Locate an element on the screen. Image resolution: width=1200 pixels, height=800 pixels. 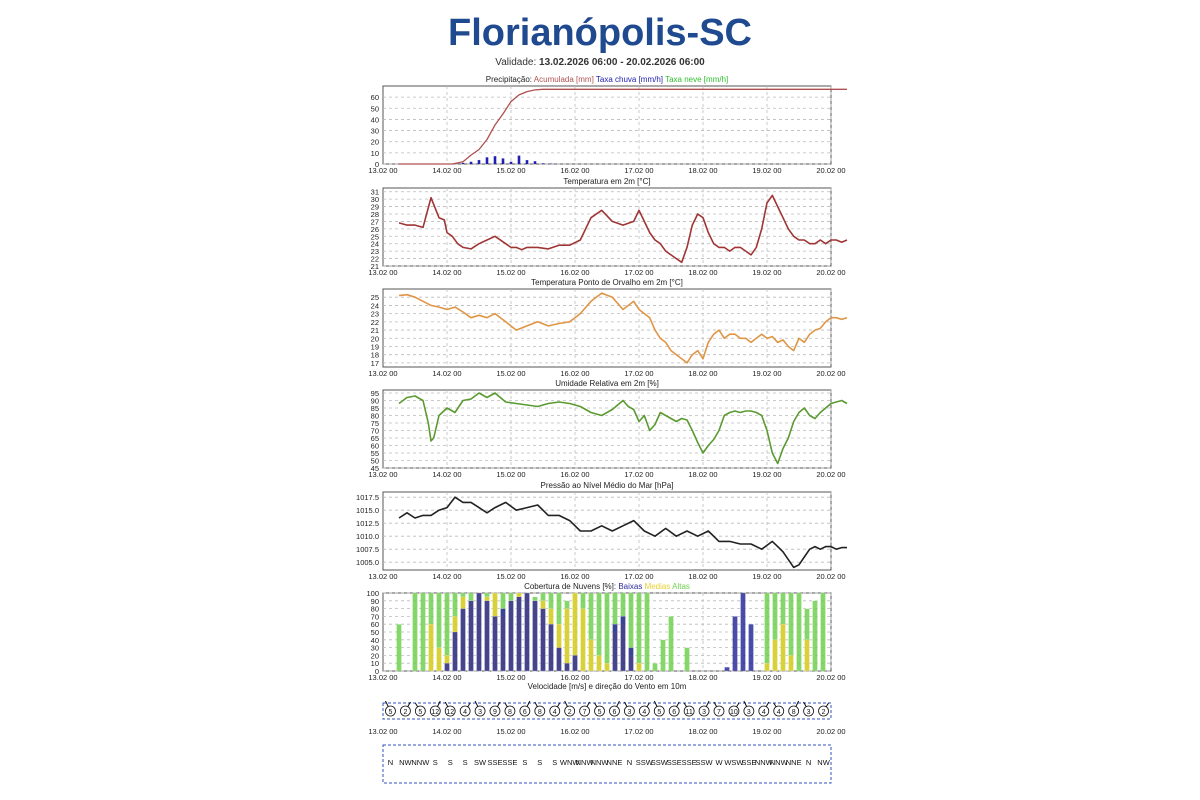
humidity-ytick: 45 is located at coordinates (375, 468).